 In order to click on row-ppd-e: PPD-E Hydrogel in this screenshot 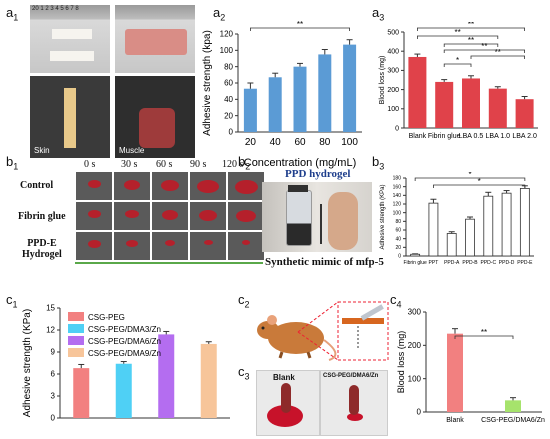, I will do `click(42, 249)`.